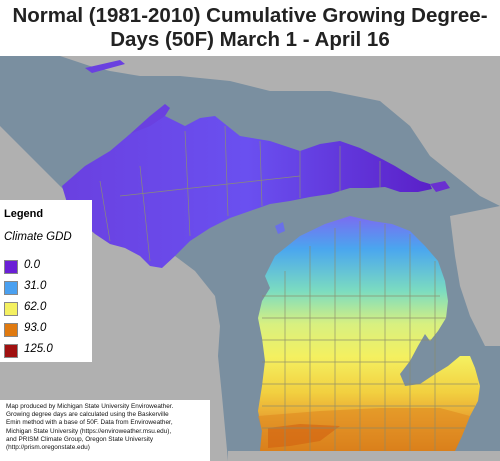 The height and width of the screenshot is (461, 500). I want to click on southwest-hot-area, so click(304, 436).